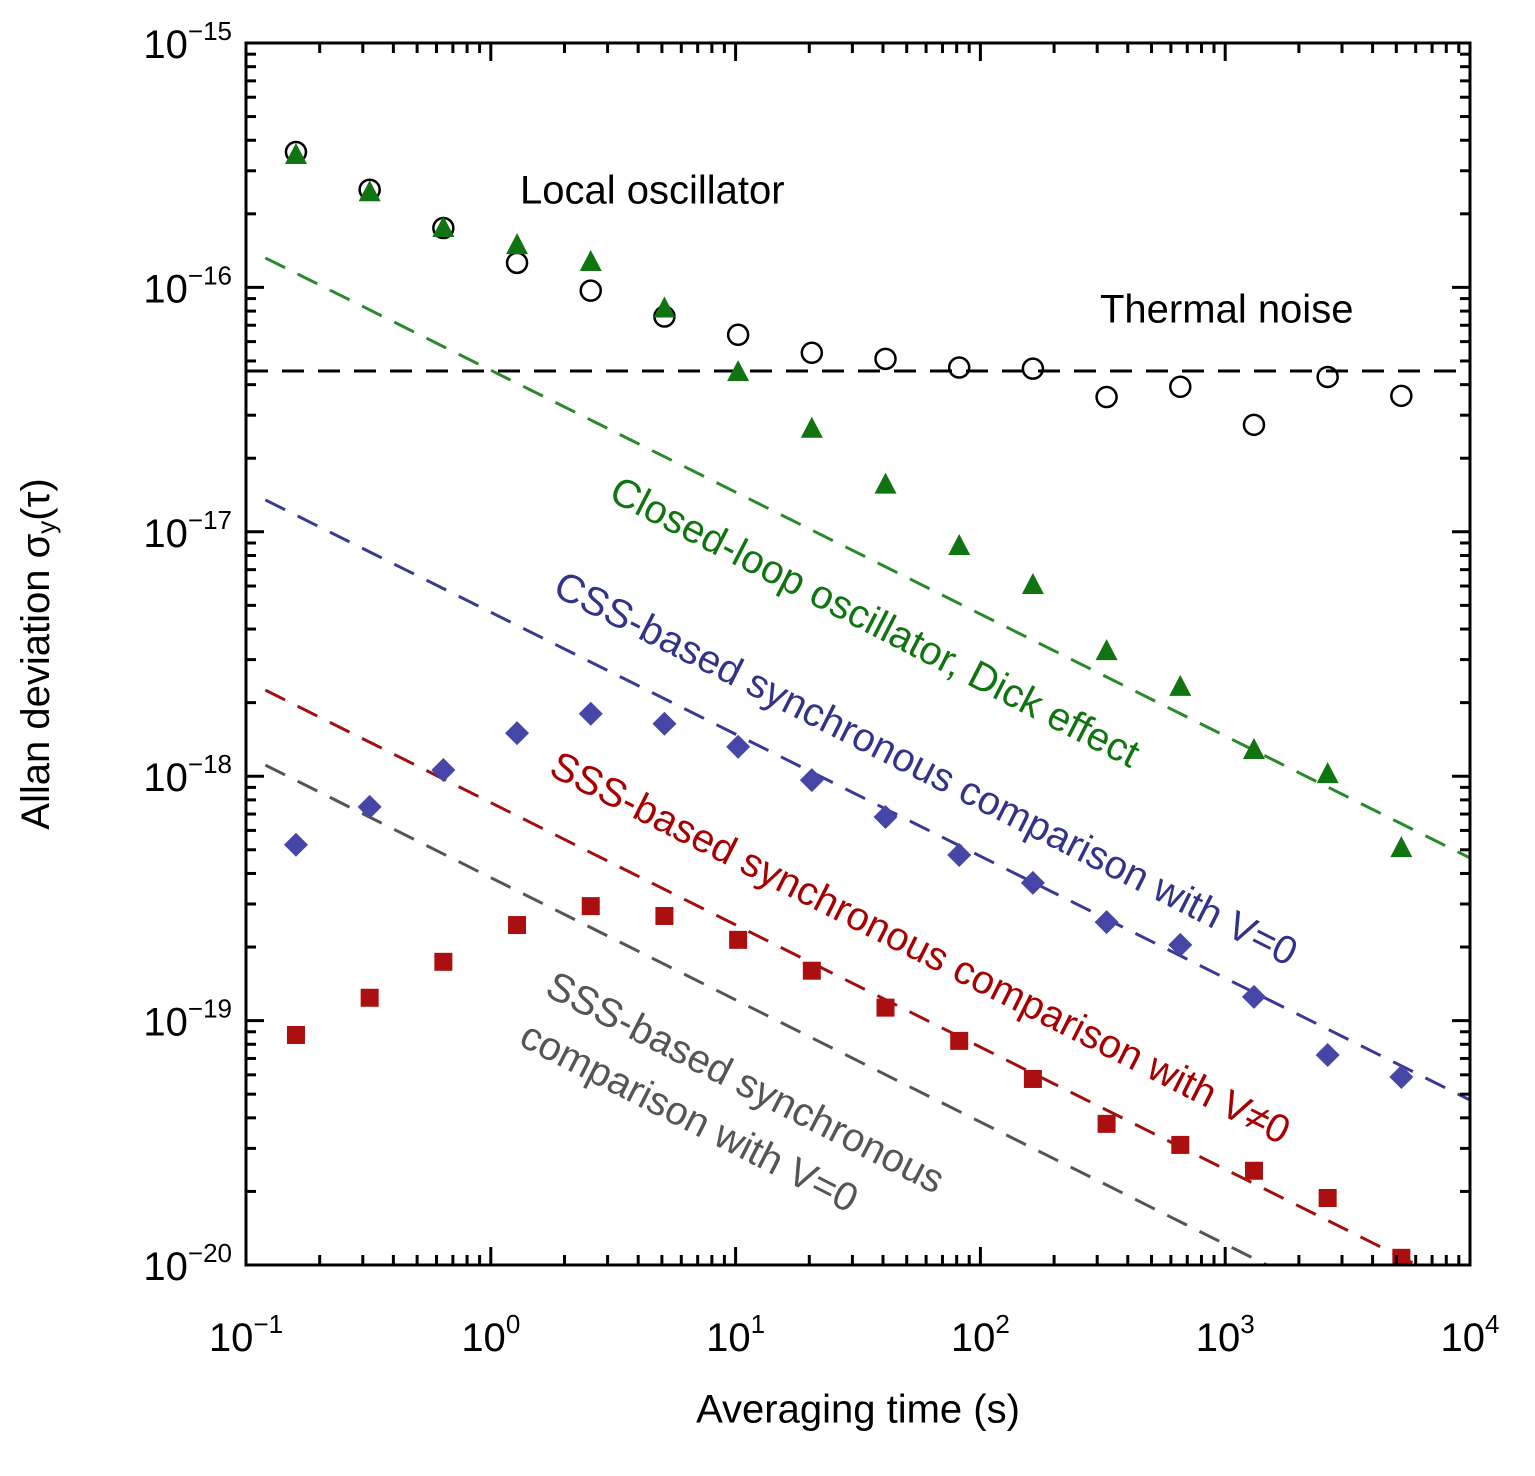  Describe the element at coordinates (1226, 310) in the screenshot. I see `annotation: Thermal noise` at that location.